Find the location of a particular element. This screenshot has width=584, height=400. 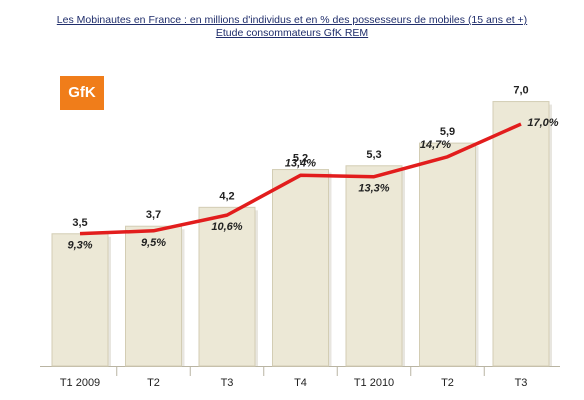

bar-value-label: 3,7 is located at coordinates (153, 215).